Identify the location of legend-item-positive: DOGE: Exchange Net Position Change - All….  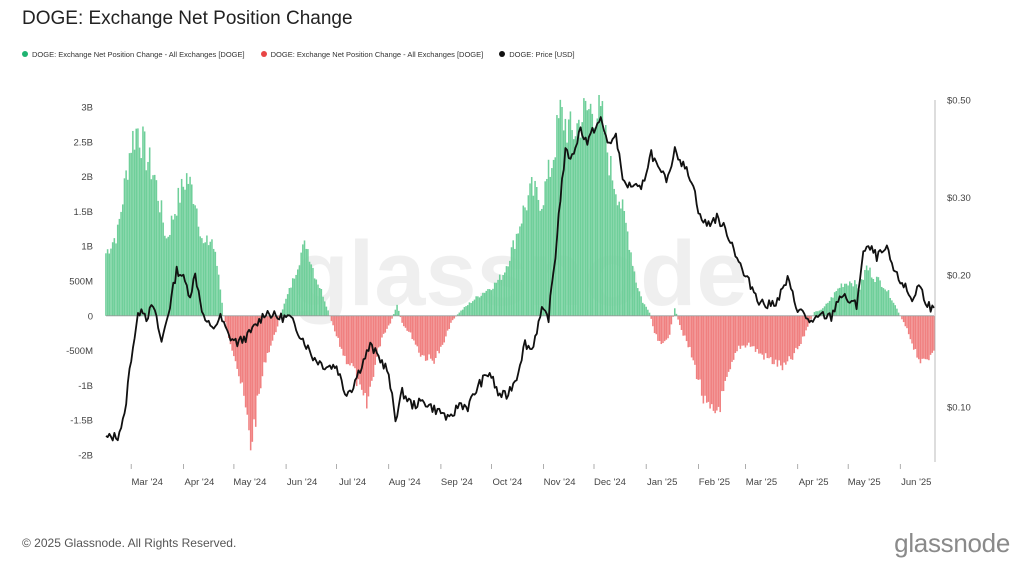
(133, 54).